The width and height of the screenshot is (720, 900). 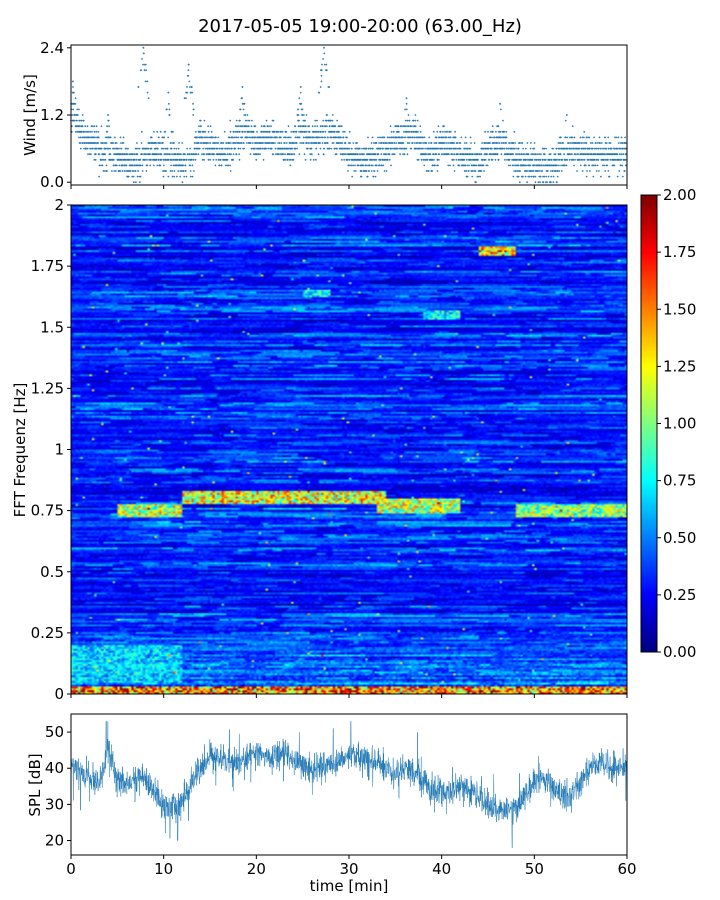 I want to click on colorbar-gradient, so click(x=649, y=423).